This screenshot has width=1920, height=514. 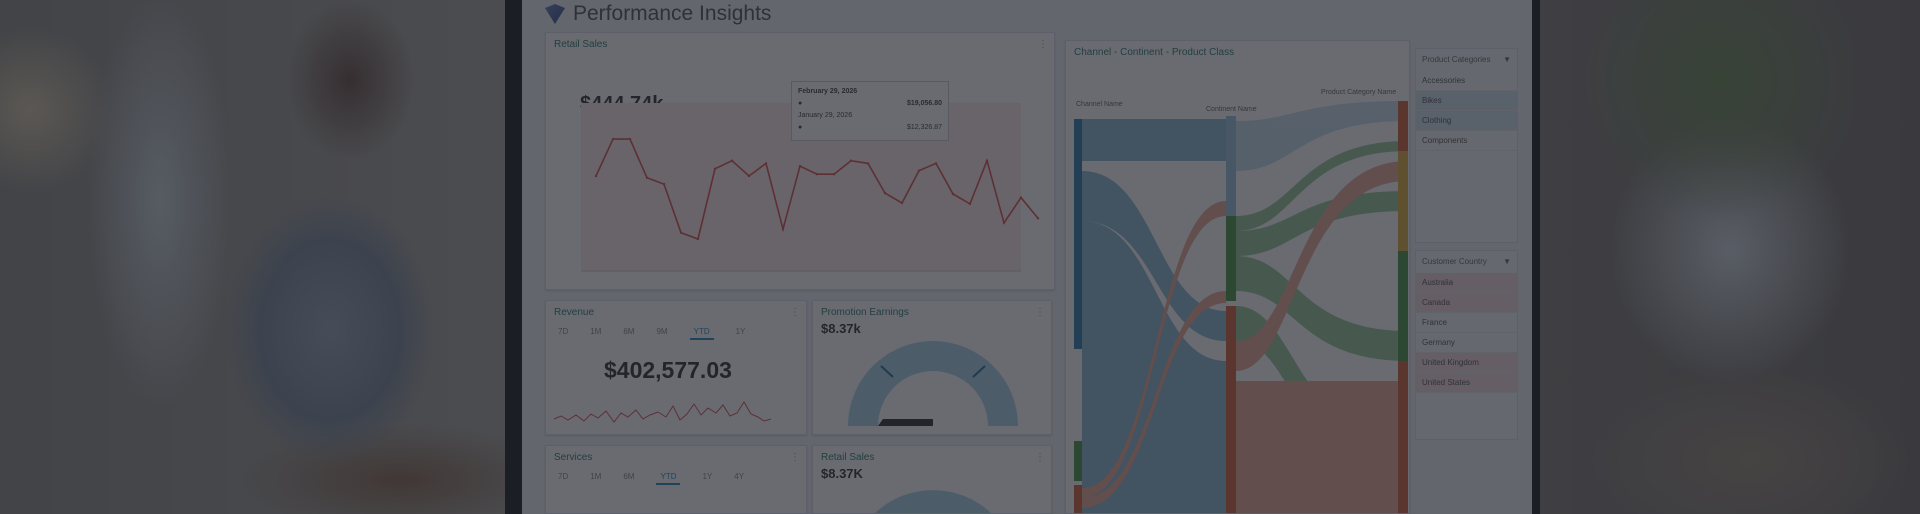 What do you see at coordinates (810, 187) in the screenshot?
I see `retail-sales-line-chart` at bounding box center [810, 187].